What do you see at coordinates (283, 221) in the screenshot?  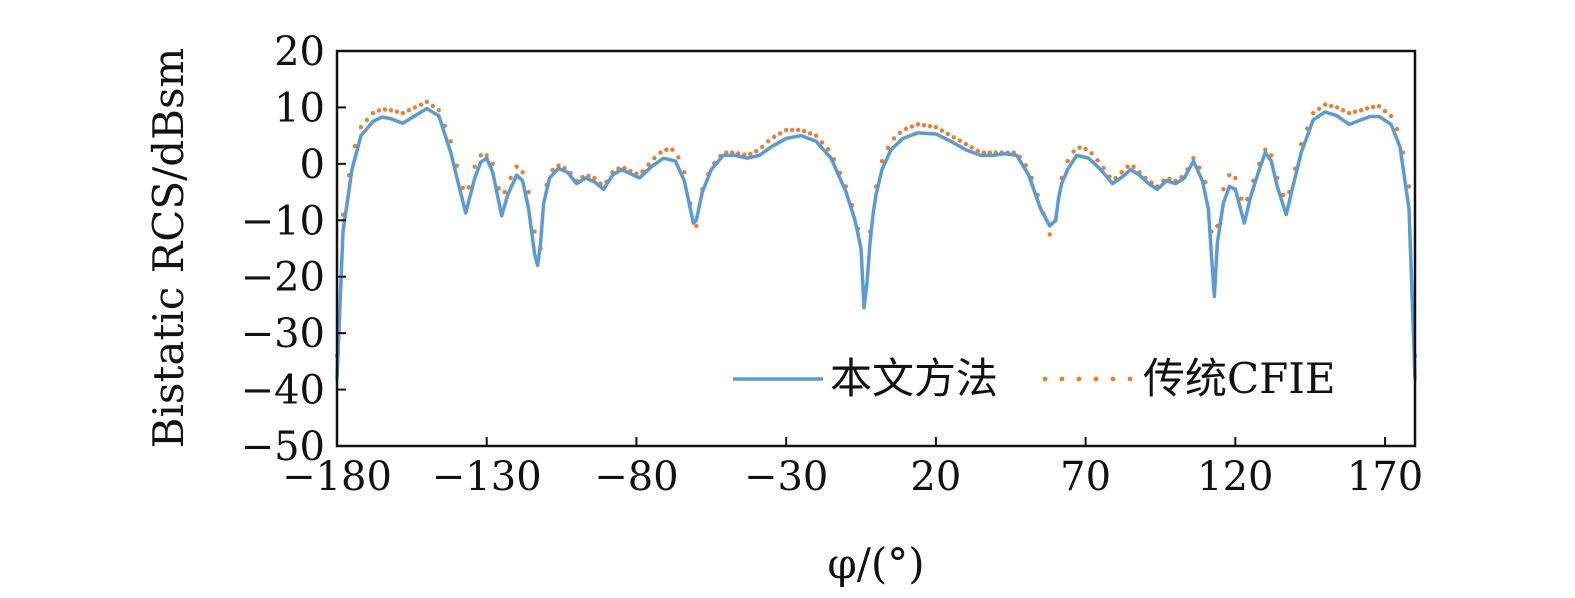 I see `y-tick-label: −10` at bounding box center [283, 221].